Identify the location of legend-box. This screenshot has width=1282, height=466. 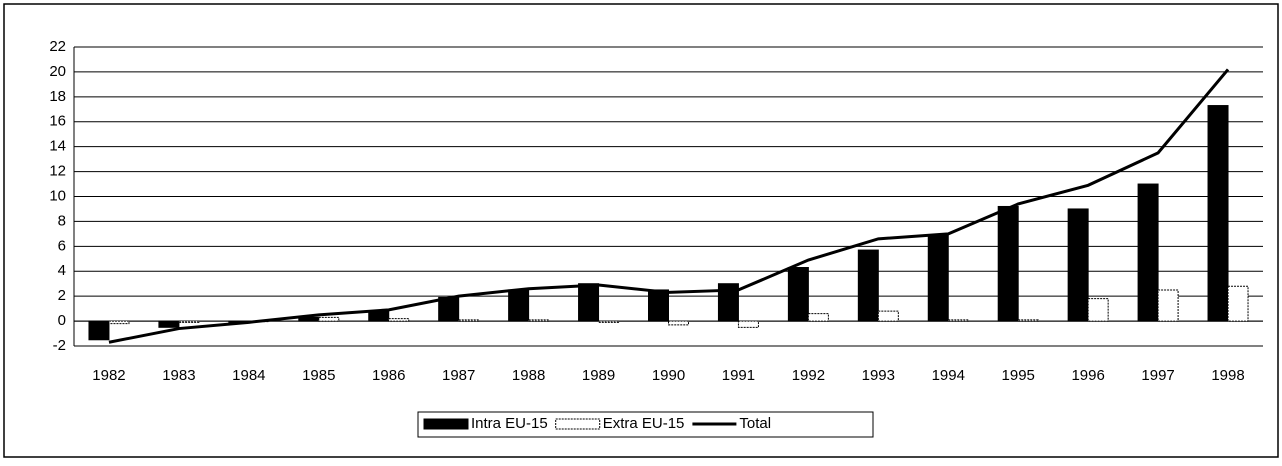
(645, 424).